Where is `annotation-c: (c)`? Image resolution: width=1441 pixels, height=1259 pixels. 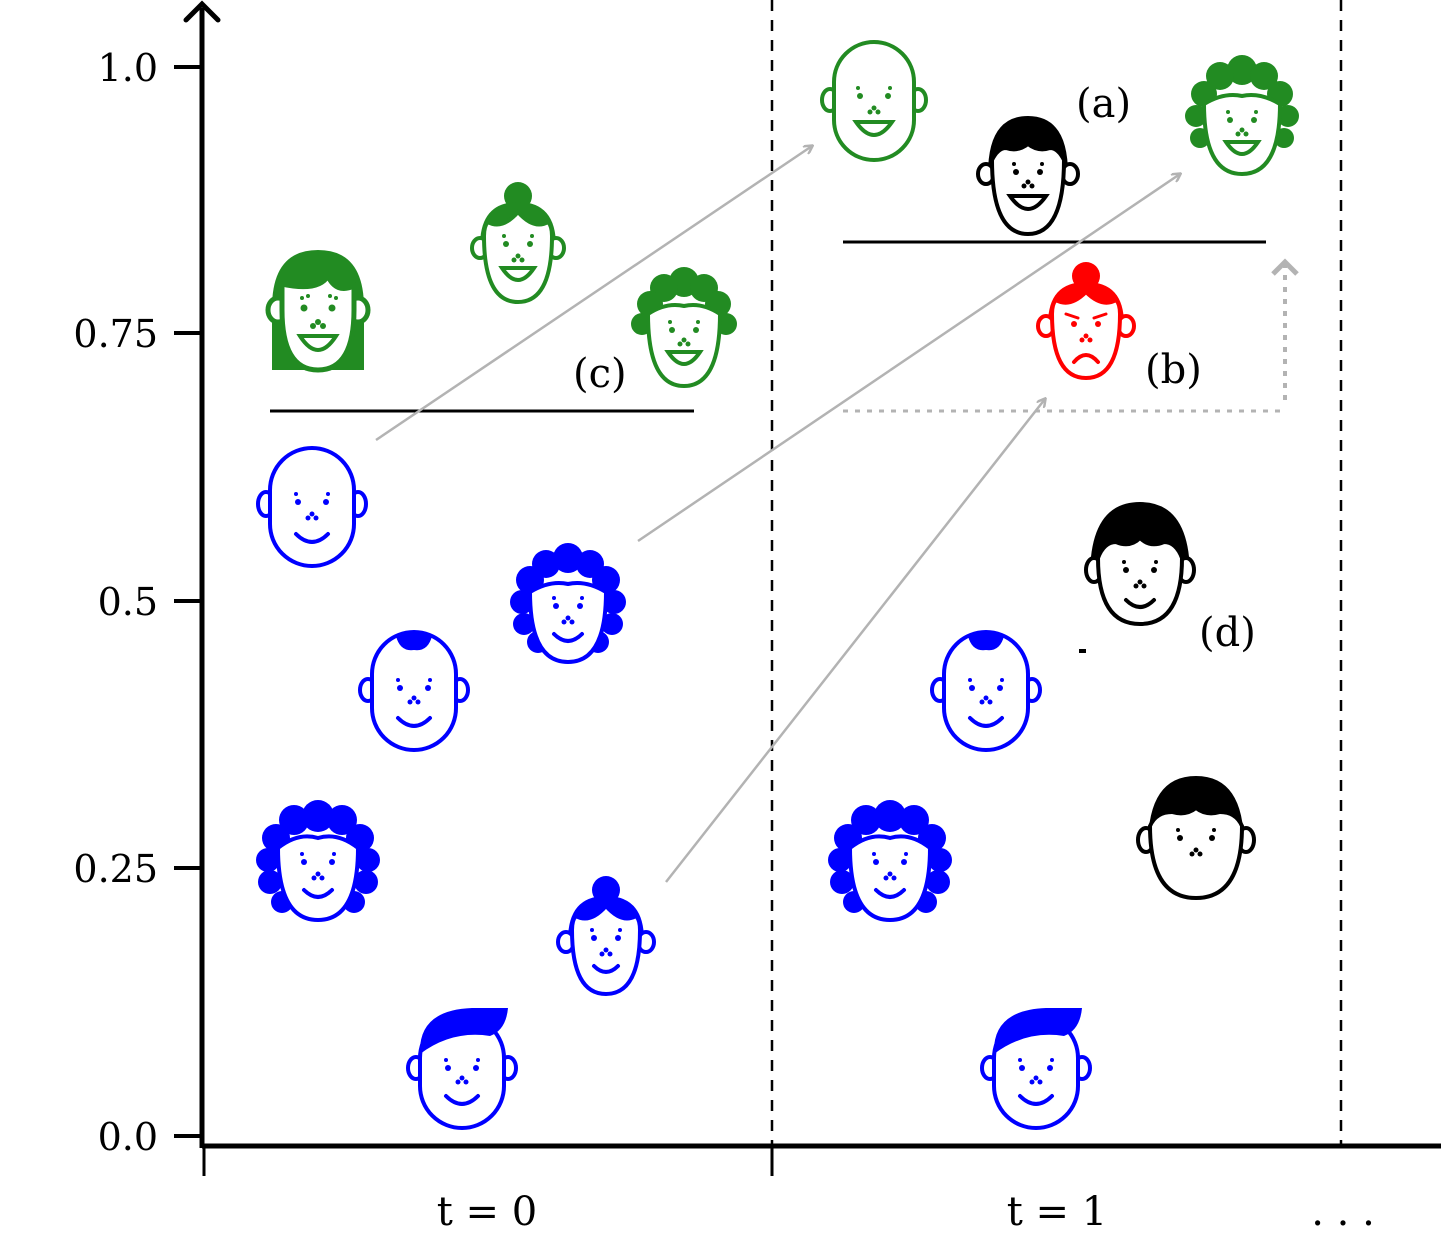
annotation-c: (c) is located at coordinates (600, 374).